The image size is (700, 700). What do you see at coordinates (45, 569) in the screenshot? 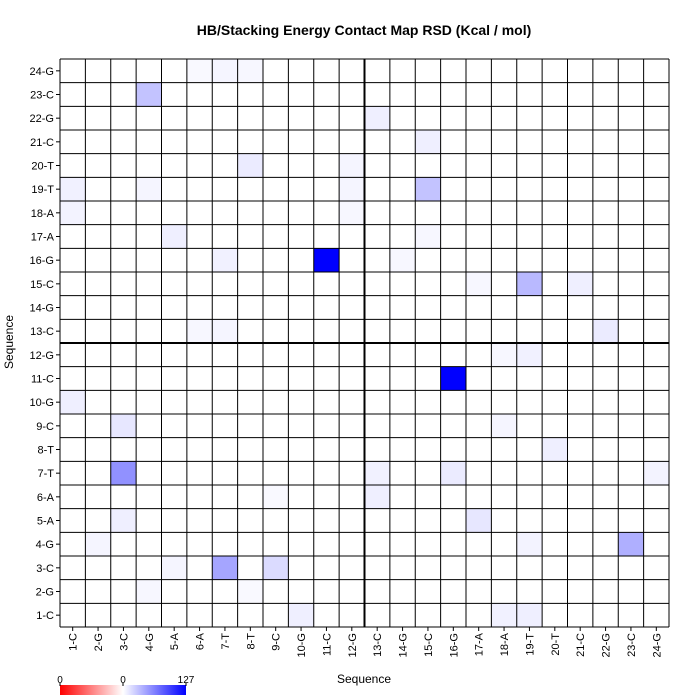
I see `y-tick-label: 3-C` at bounding box center [45, 569].